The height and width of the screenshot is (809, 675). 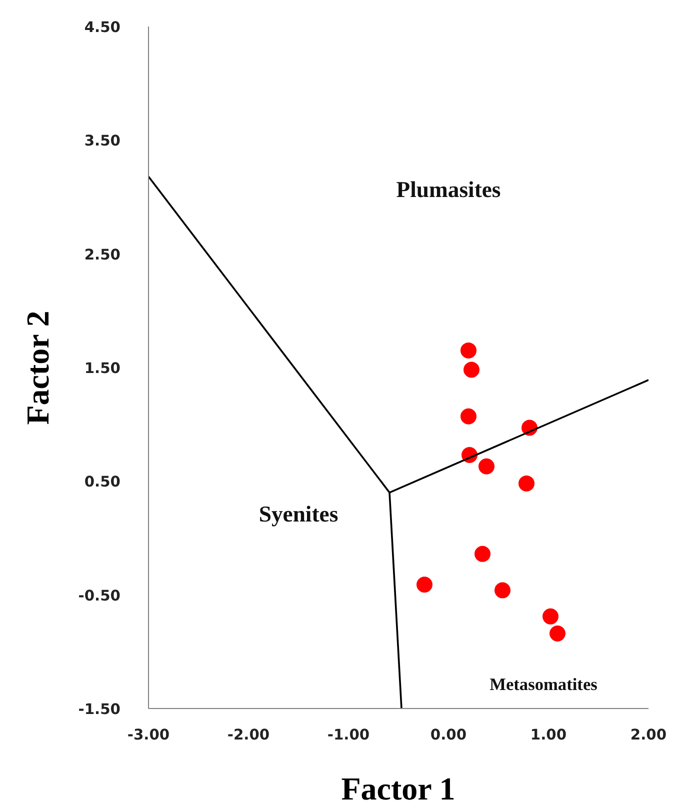 I want to click on y-tick-label: -0.50, so click(x=99, y=595).